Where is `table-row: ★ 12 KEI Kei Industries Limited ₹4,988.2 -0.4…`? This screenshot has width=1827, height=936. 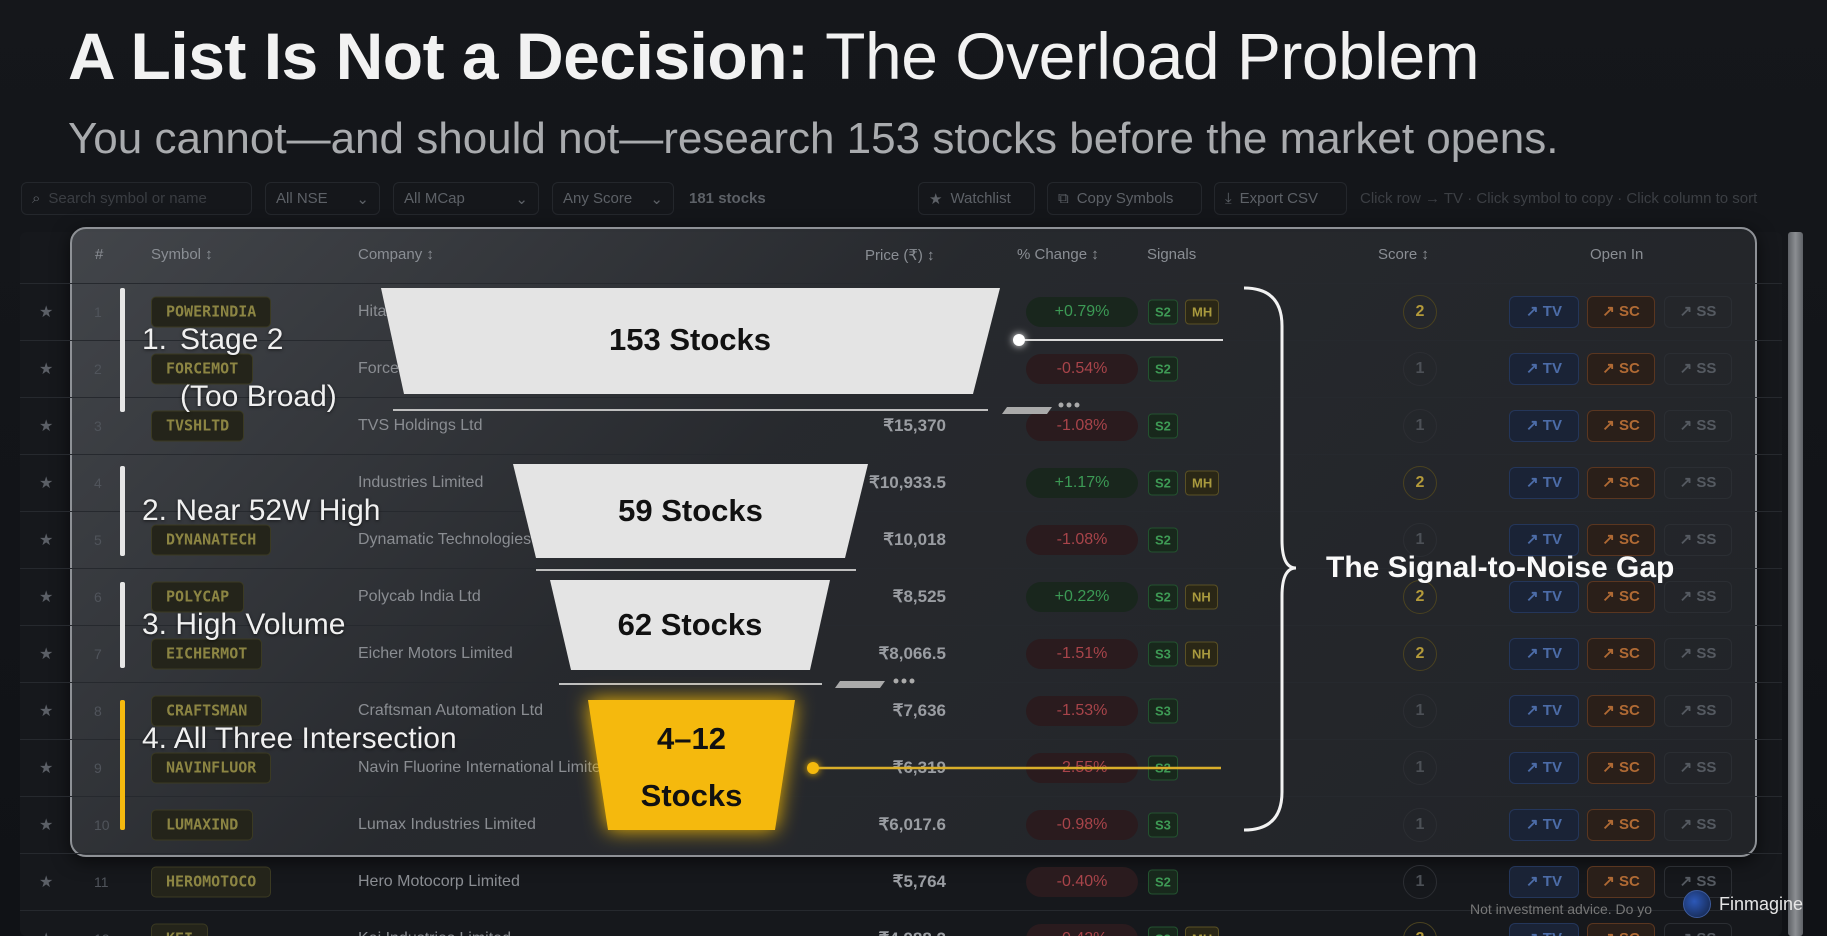
table-row: ★ 12 KEI Kei Industries Limited ₹4,988.2 -0.4… is located at coordinates (901, 923).